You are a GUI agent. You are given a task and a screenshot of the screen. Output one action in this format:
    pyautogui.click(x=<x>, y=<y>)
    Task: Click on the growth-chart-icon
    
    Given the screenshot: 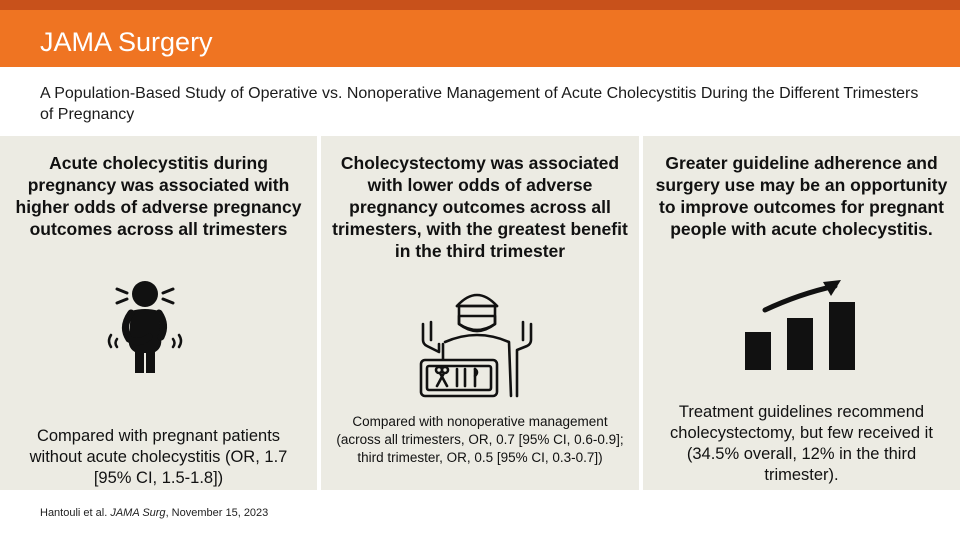 What is the action you would take?
    pyautogui.click(x=800, y=325)
    